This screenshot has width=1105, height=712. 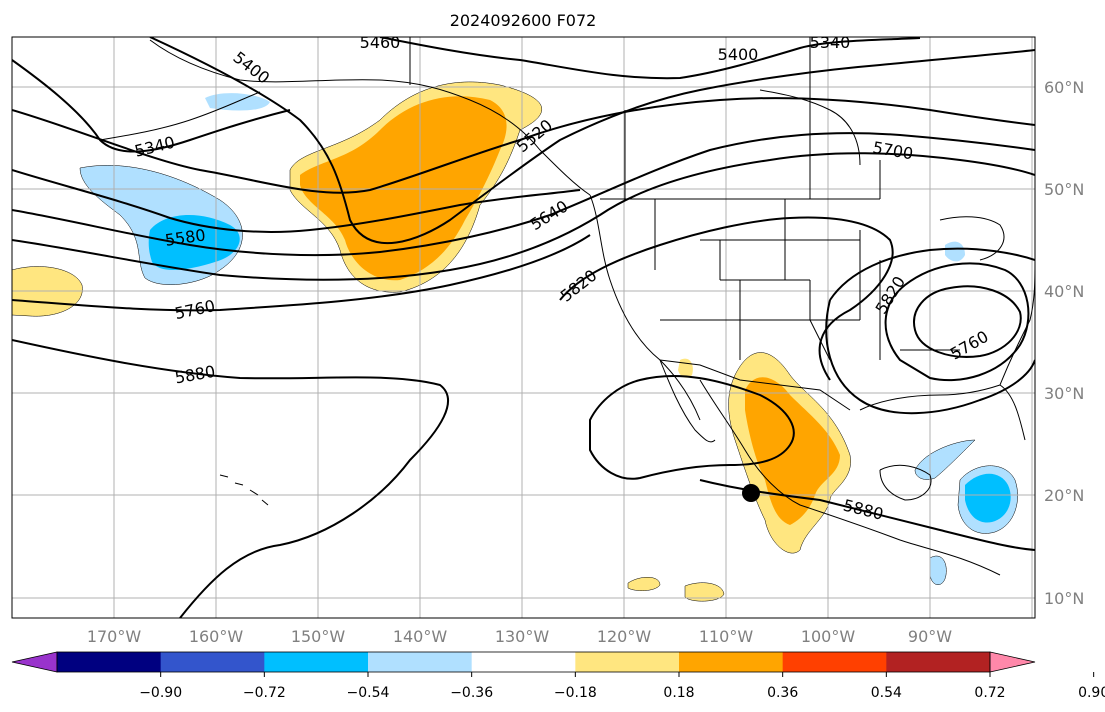 What do you see at coordinates (886, 693) in the screenshot?
I see `colorbar-tick-label: 0.54` at bounding box center [886, 693].